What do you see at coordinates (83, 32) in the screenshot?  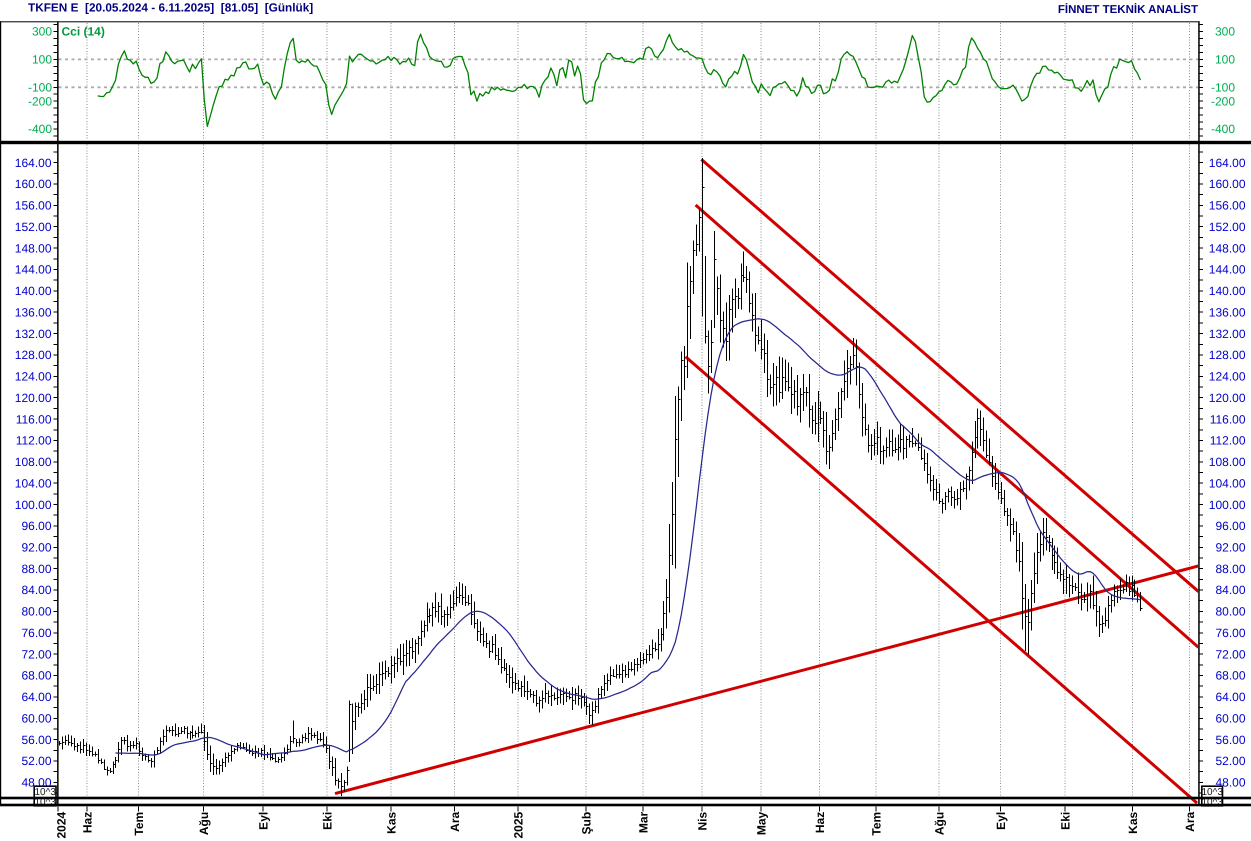 I see `svg-text: Cci (14)` at bounding box center [83, 32].